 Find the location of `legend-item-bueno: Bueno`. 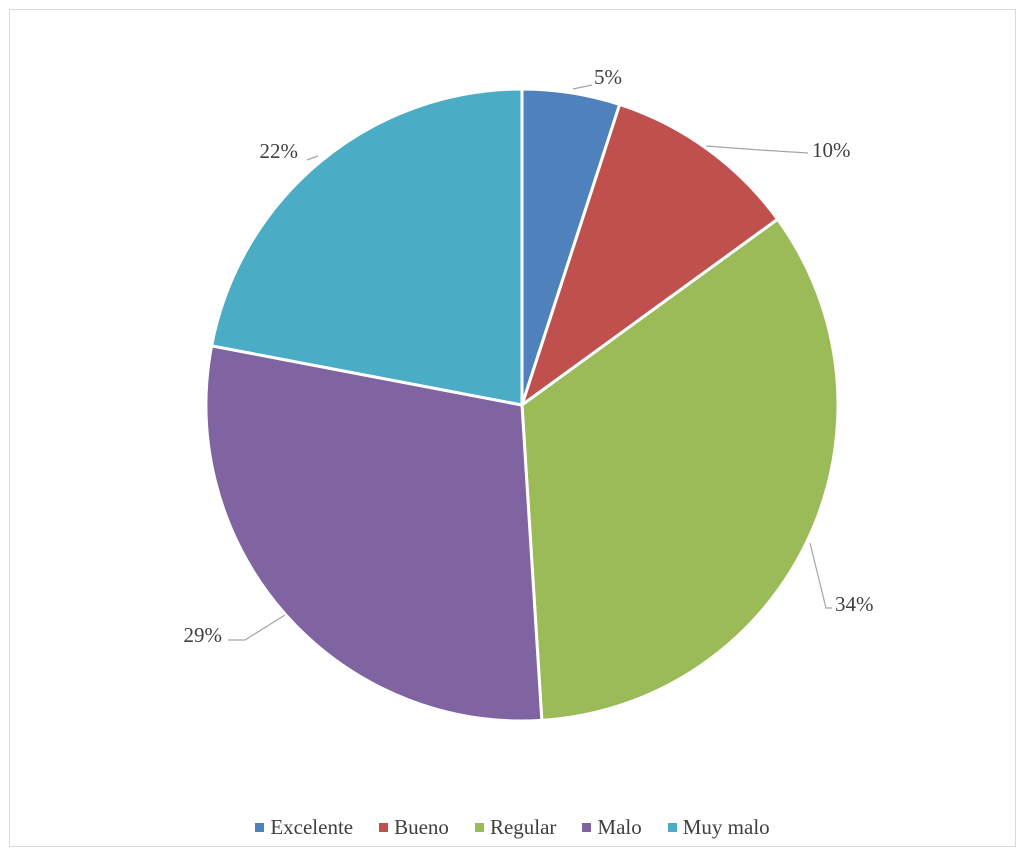

legend-item-bueno: Bueno is located at coordinates (414, 827).